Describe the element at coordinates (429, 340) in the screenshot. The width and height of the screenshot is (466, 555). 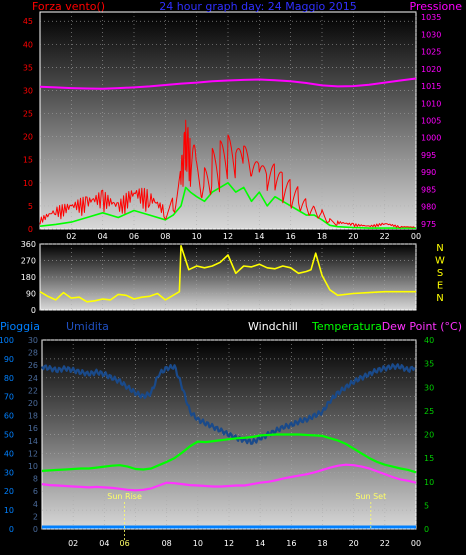
I see `temperature-y-tick: 40` at that location.